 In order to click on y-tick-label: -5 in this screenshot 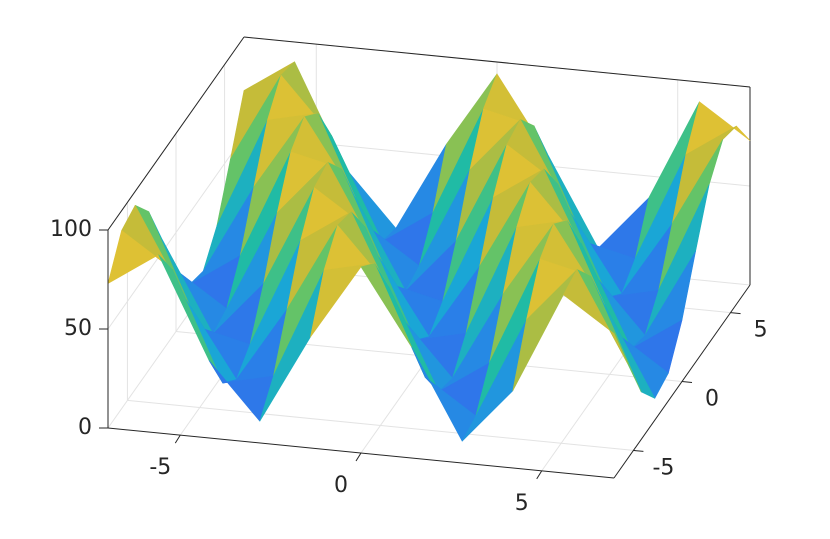, I will do `click(663, 467)`.